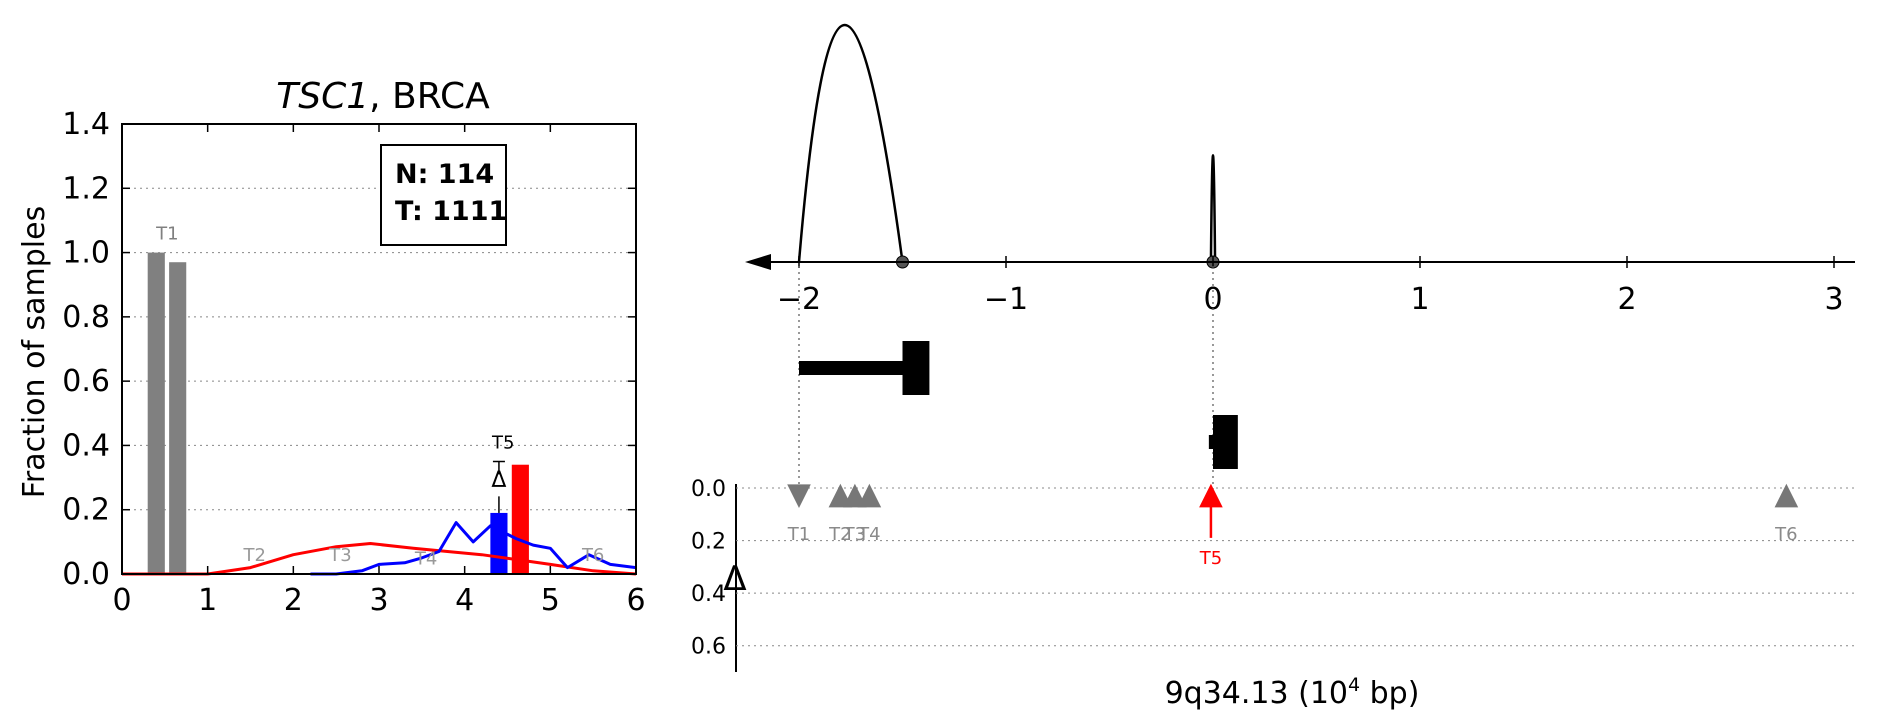 The image size is (1882, 722). Describe the element at coordinates (868, 534) in the screenshot. I see `delta-marker-label: T4` at that location.